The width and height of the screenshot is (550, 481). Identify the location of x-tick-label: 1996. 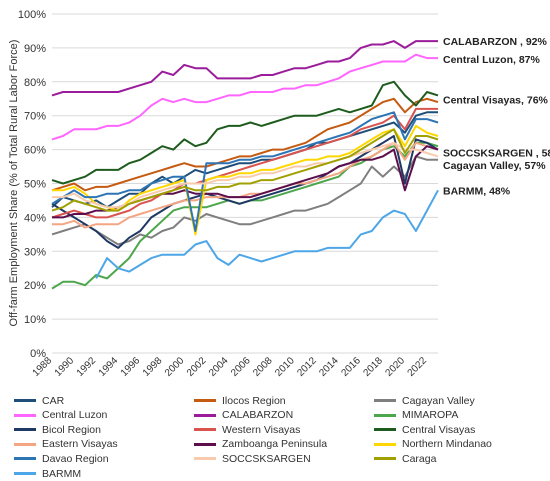
(131, 367).